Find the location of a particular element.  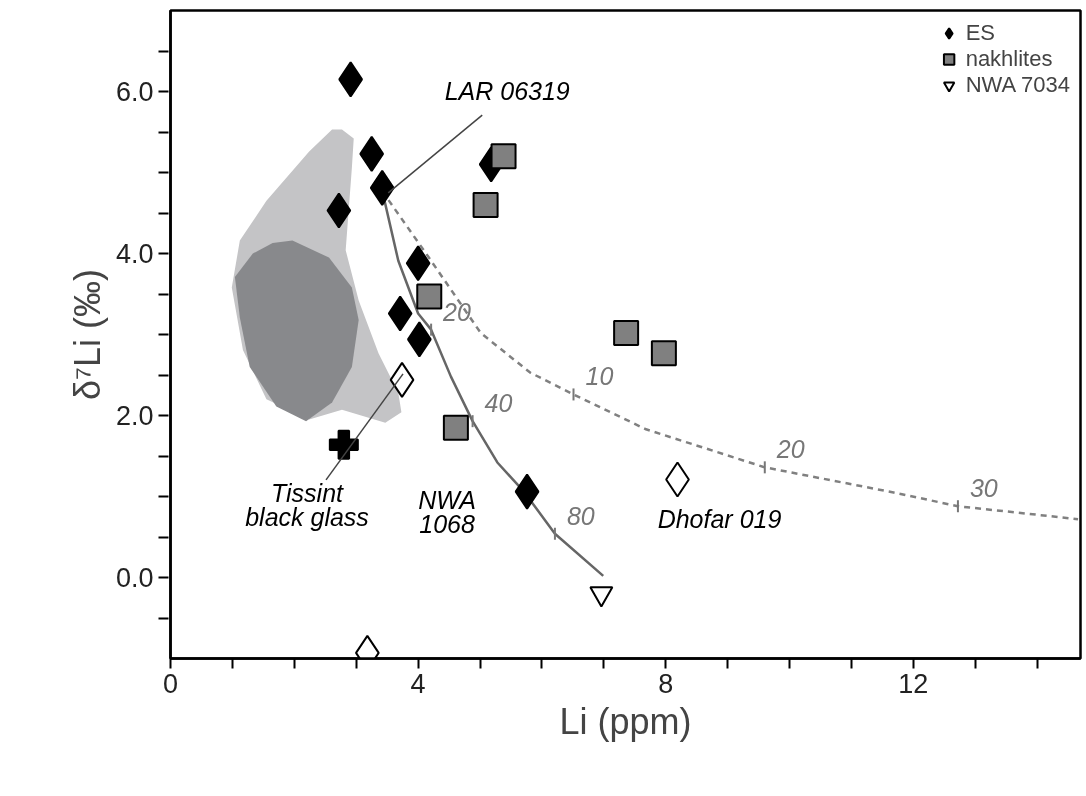

y-tick-label: 2.0 is located at coordinates (134, 416).